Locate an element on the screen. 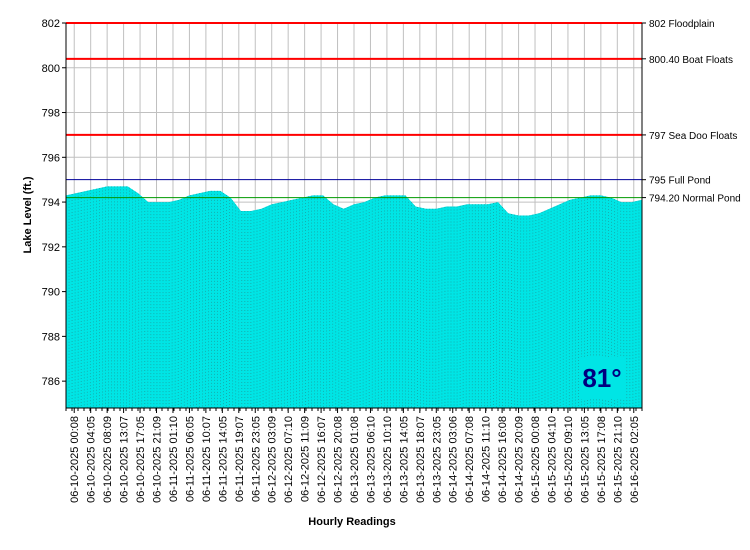 The width and height of the screenshot is (750, 550). x-tick-label: 06-15-2025 09:10 is located at coordinates (569, 459).